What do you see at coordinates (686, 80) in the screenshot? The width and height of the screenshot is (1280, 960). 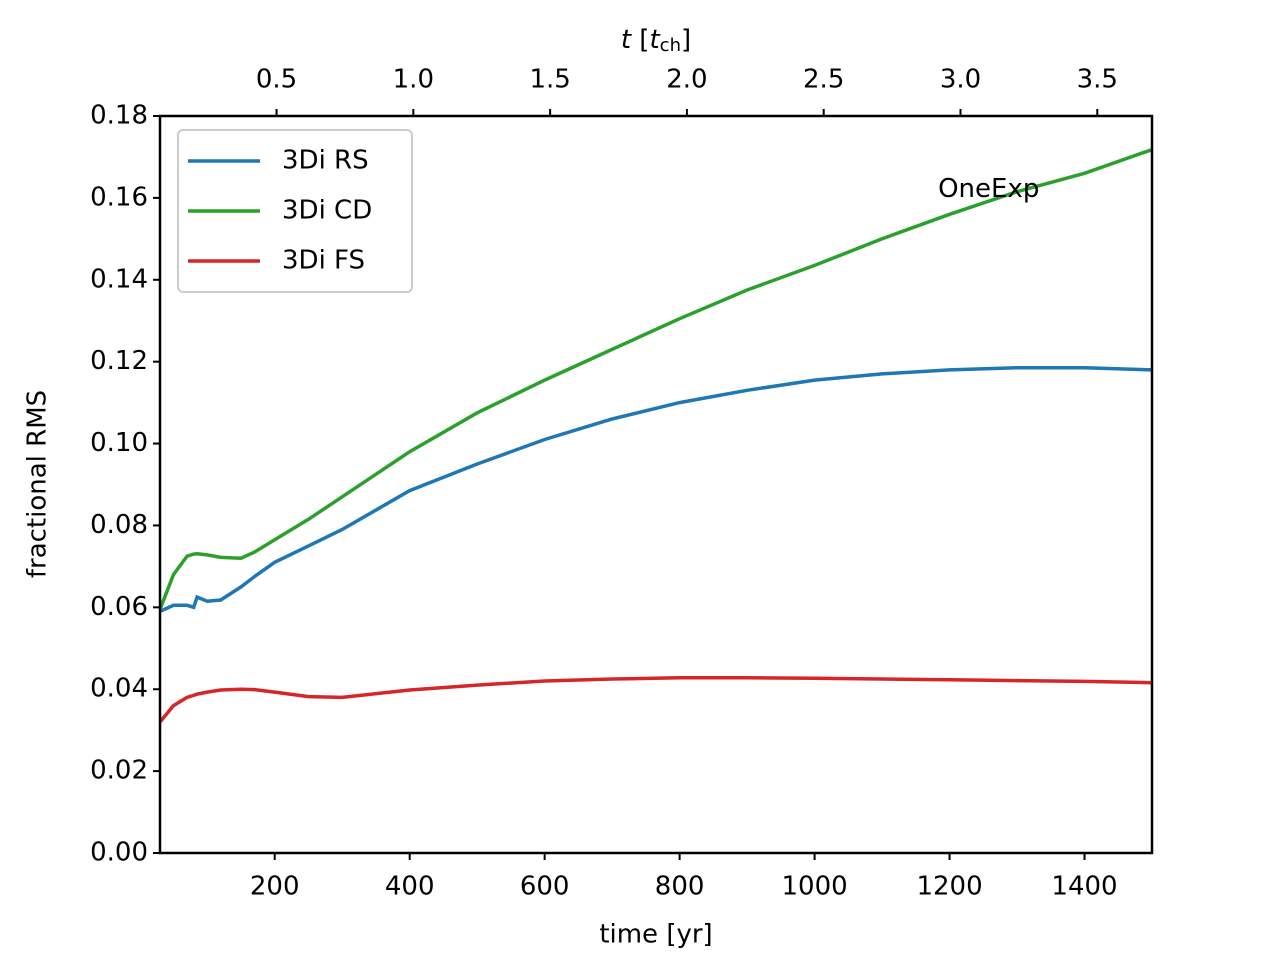 I see `top-tick-label: 2.0` at bounding box center [686, 80].